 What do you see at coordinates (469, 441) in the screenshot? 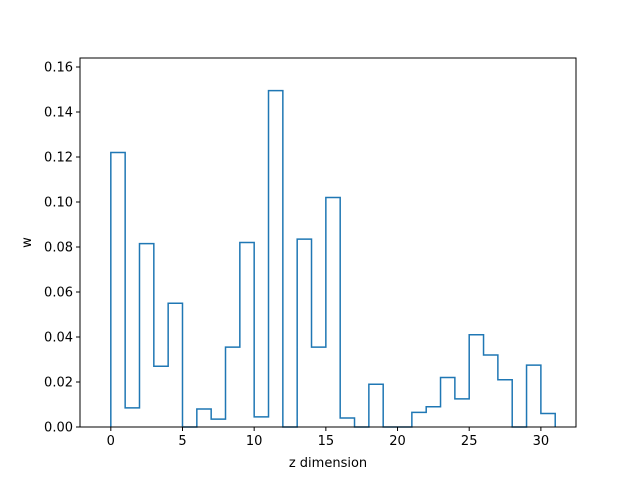
I see `x-tick-label: 25` at bounding box center [469, 441].